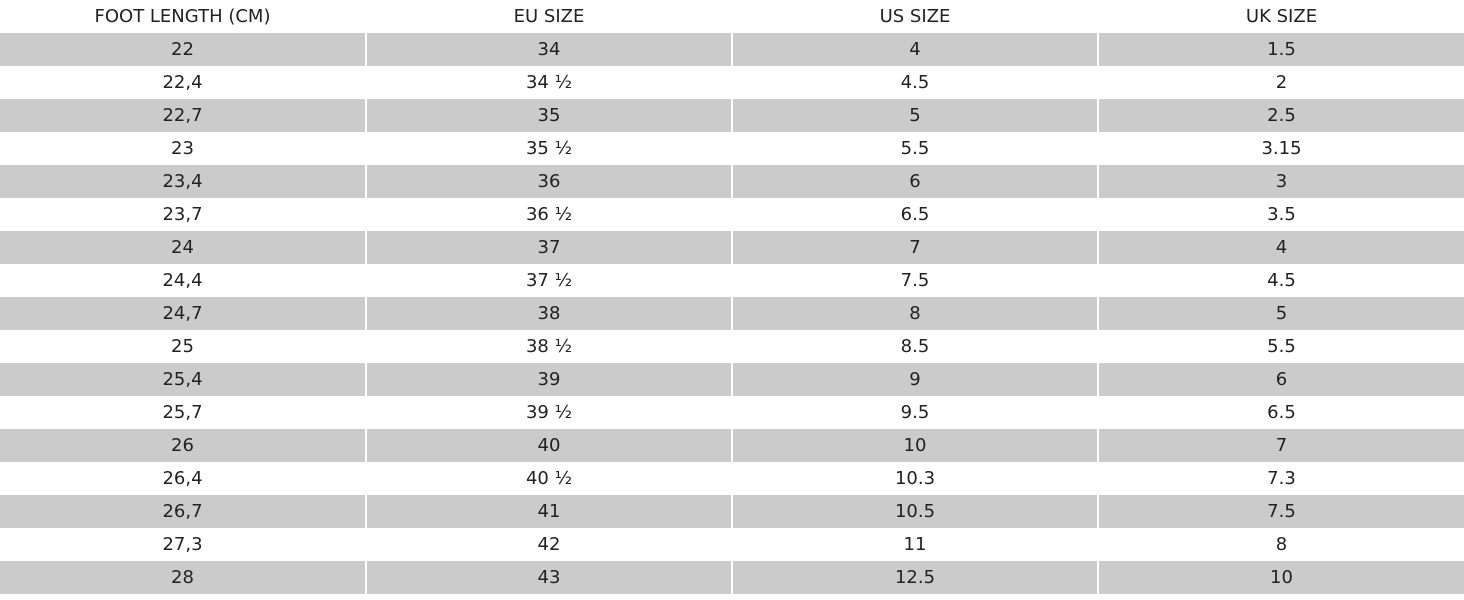  Describe the element at coordinates (548, 511) in the screenshot. I see `table-cell: 41` at that location.